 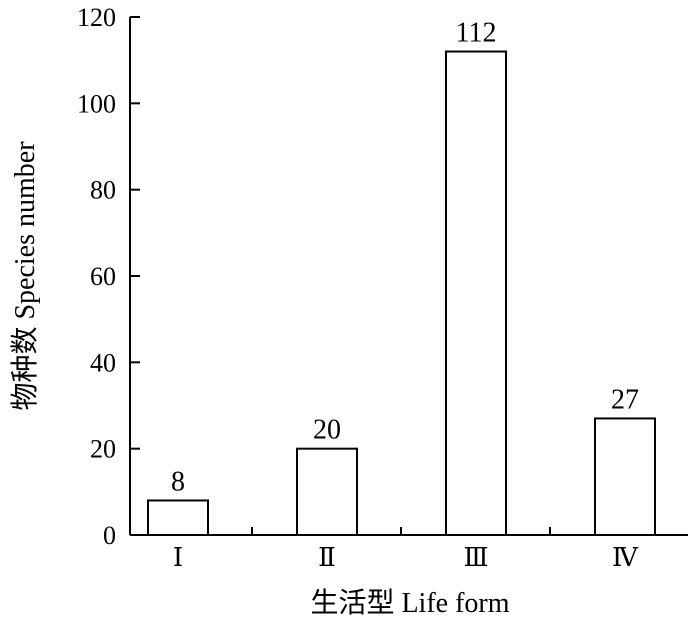 What do you see at coordinates (327, 557) in the screenshot?
I see `x-tick-label: Ⅱ` at bounding box center [327, 557].